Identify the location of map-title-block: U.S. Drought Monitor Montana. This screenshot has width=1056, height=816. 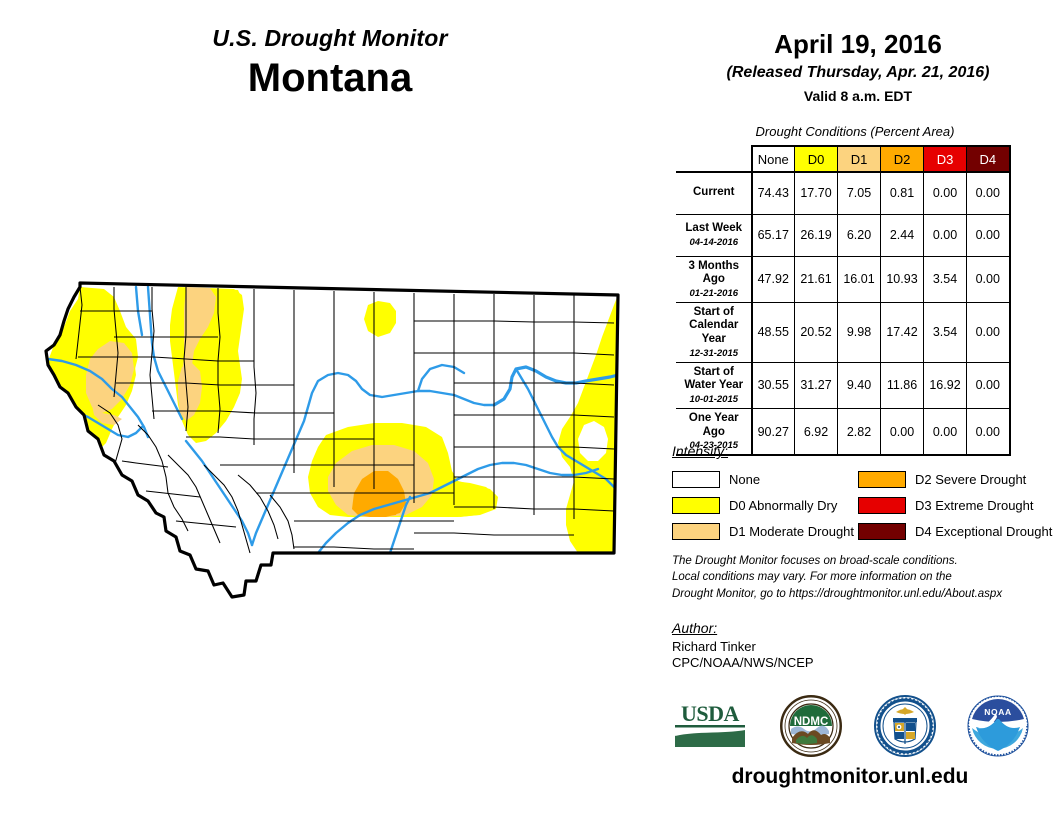
(330, 63).